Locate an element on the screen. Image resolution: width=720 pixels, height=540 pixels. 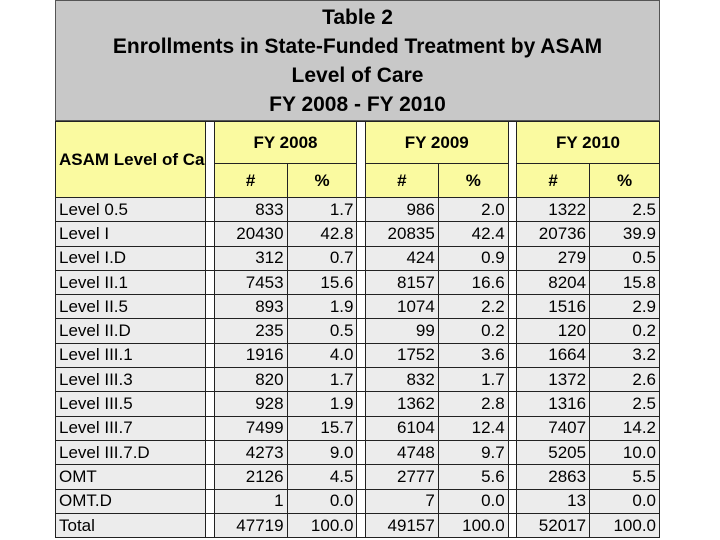
count-cell: 1322 is located at coordinates (553, 209).